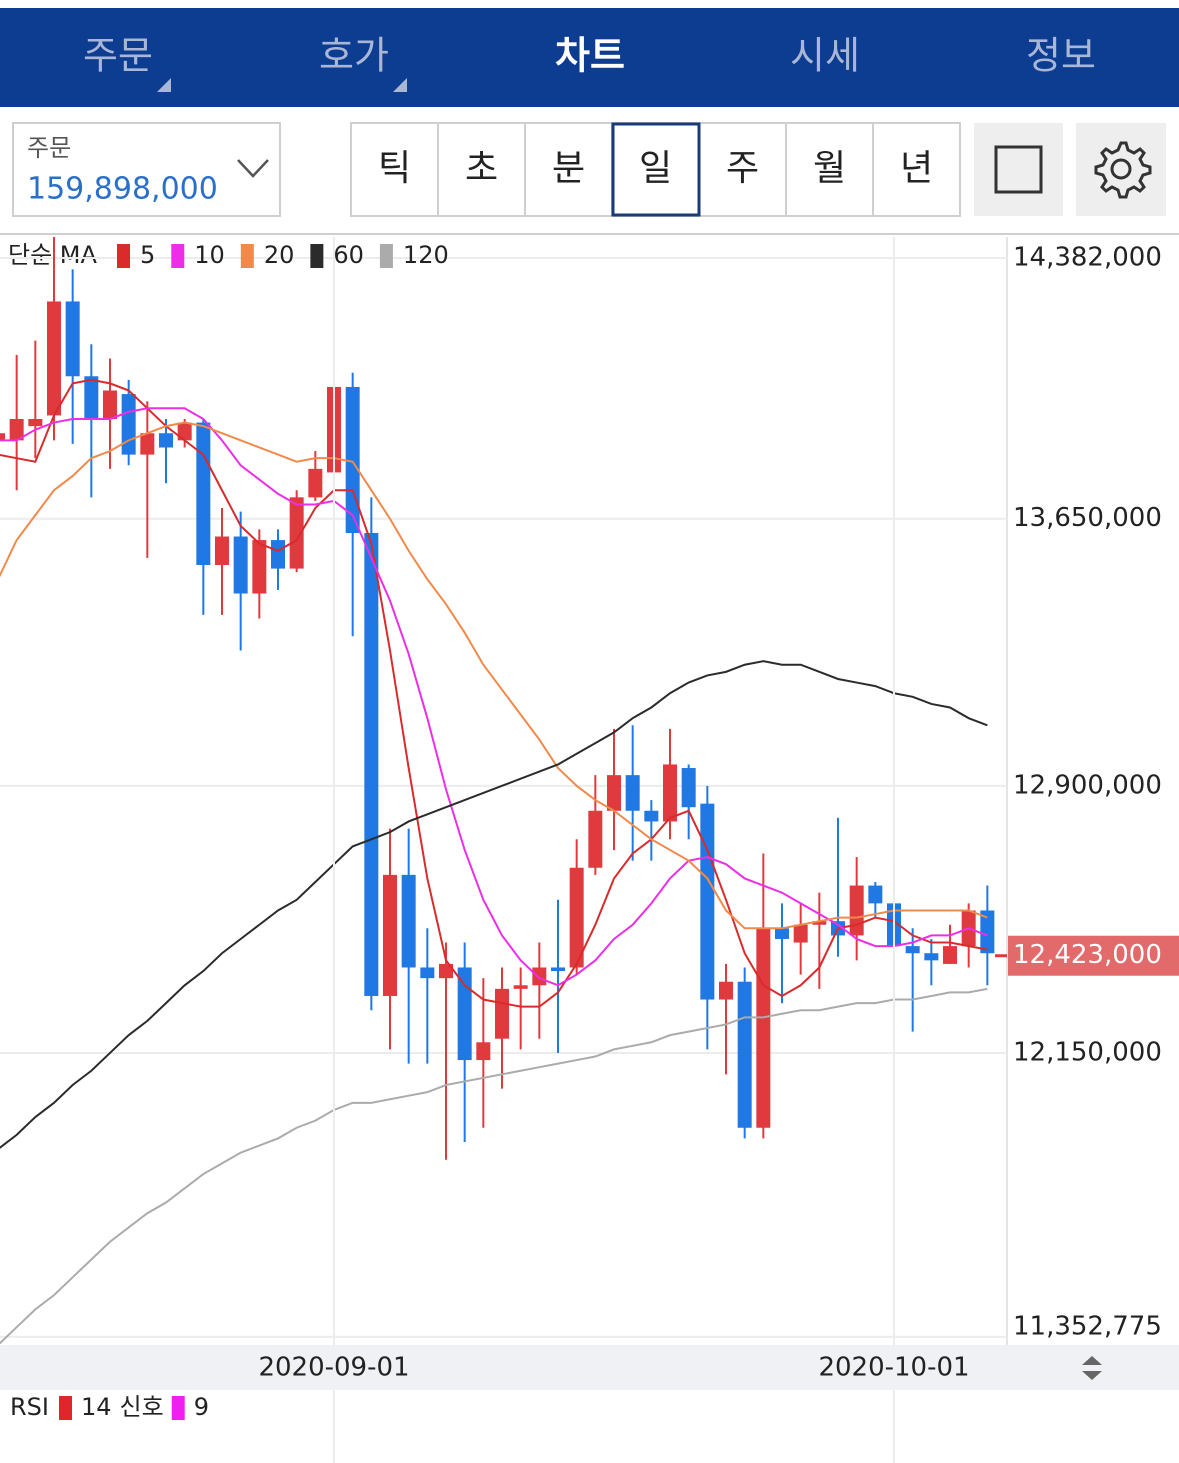  What do you see at coordinates (568, 168) in the screenshot?
I see `period-label: 분` at bounding box center [568, 168].